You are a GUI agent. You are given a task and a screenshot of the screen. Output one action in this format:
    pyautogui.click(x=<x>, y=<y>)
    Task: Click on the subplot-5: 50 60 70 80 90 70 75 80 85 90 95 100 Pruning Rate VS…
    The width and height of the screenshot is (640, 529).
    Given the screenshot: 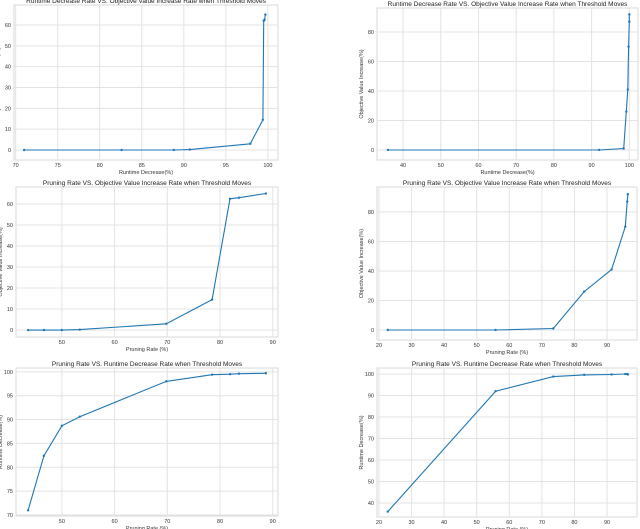 What is the action you would take?
    pyautogui.click(x=139, y=445)
    